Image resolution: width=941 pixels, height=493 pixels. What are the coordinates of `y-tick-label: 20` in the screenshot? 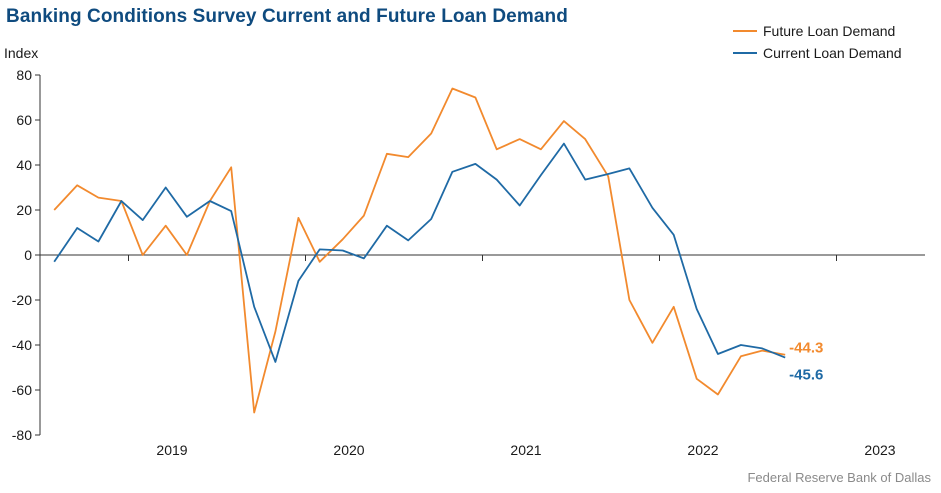 It's located at (24, 210).